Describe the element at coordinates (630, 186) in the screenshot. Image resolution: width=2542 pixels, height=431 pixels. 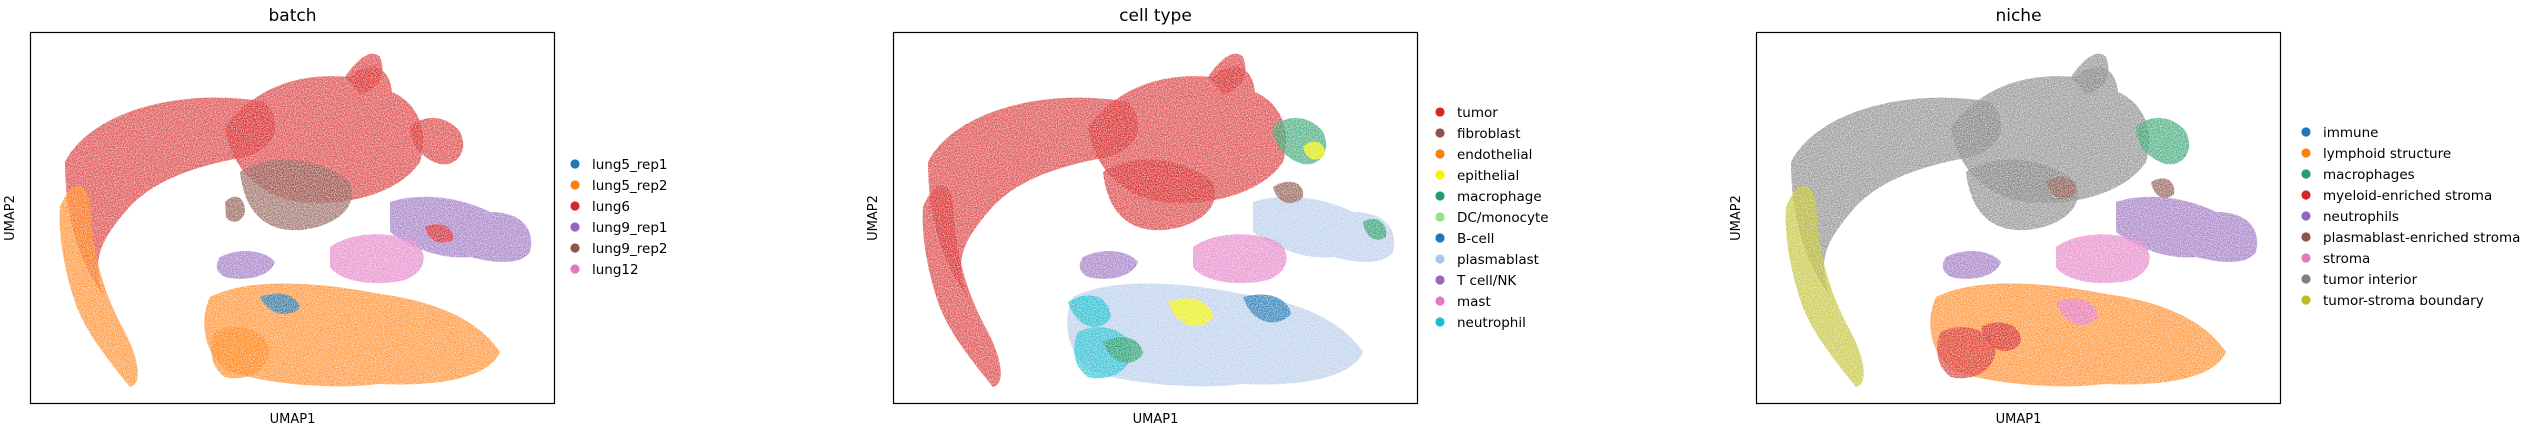
I see `legend-label: lung5_rep2` at that location.